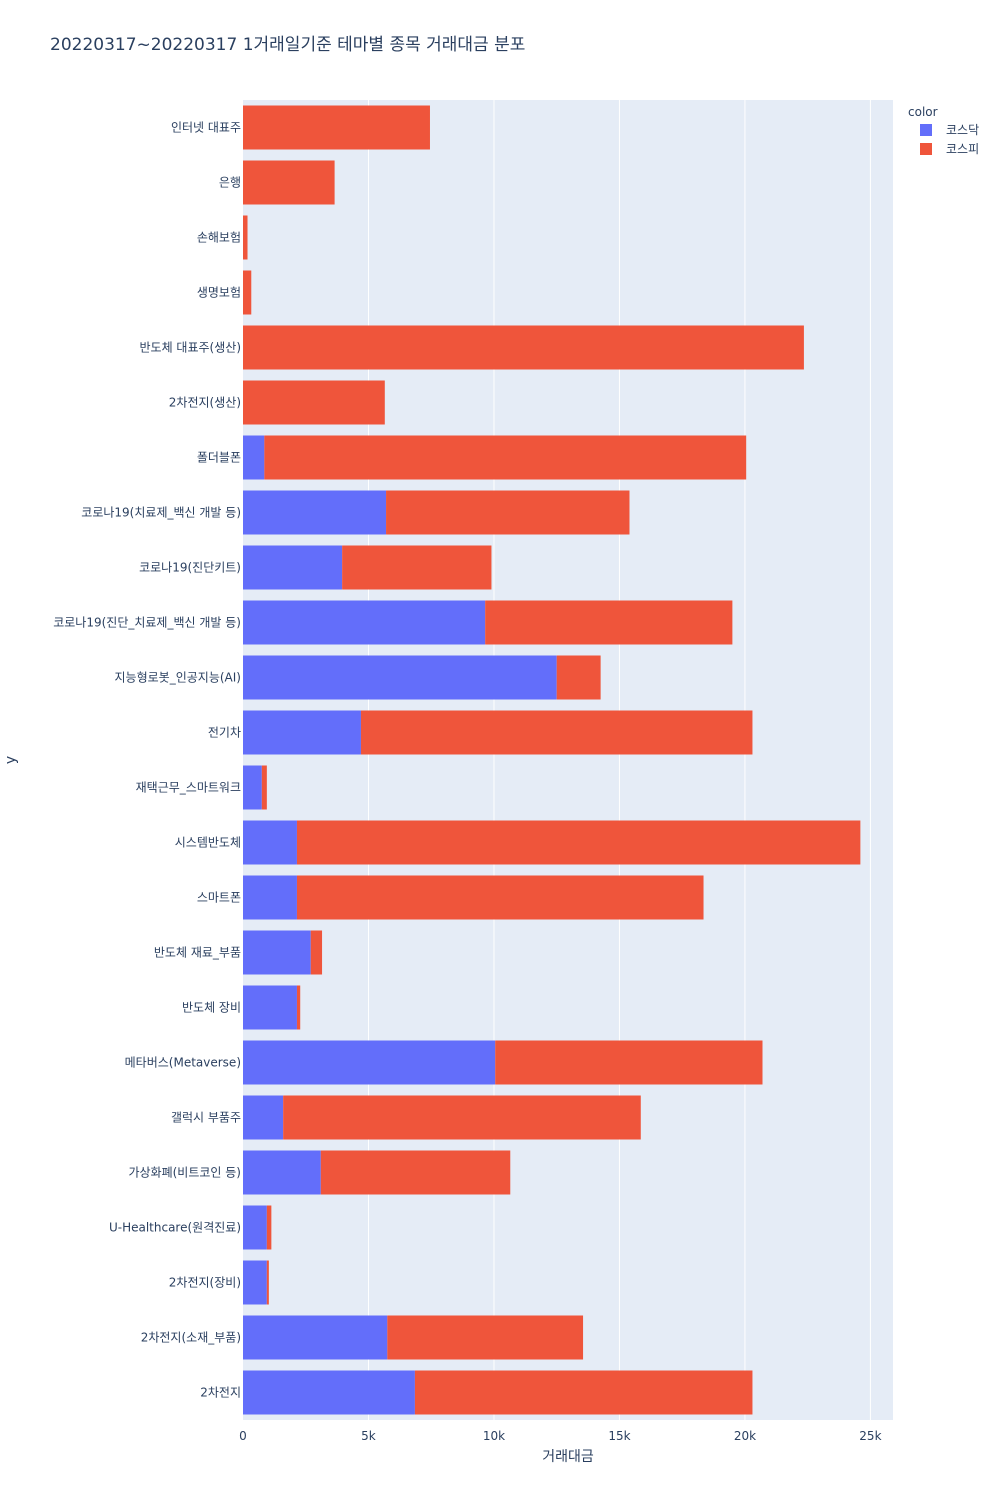 The image size is (1000, 1500). Describe the element at coordinates (494, 1436) in the screenshot. I see `x-tick-label: 10k` at that location.